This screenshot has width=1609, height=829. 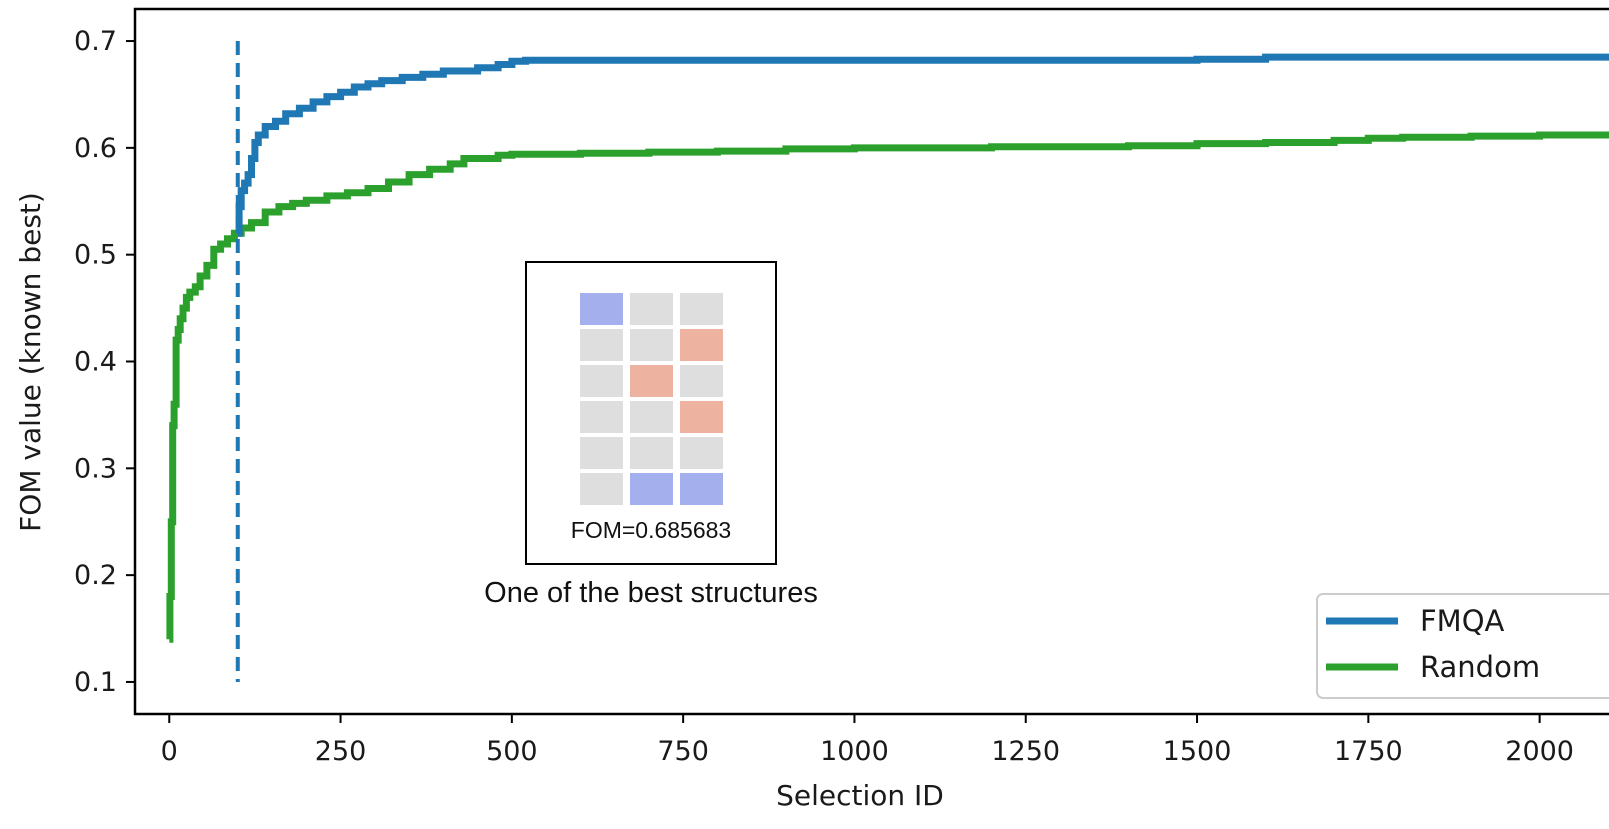 I want to click on y-axis-ticks: 0.1 0.2 0.3 0.4 0.5 0.6 0.7, so click(x=104, y=362).